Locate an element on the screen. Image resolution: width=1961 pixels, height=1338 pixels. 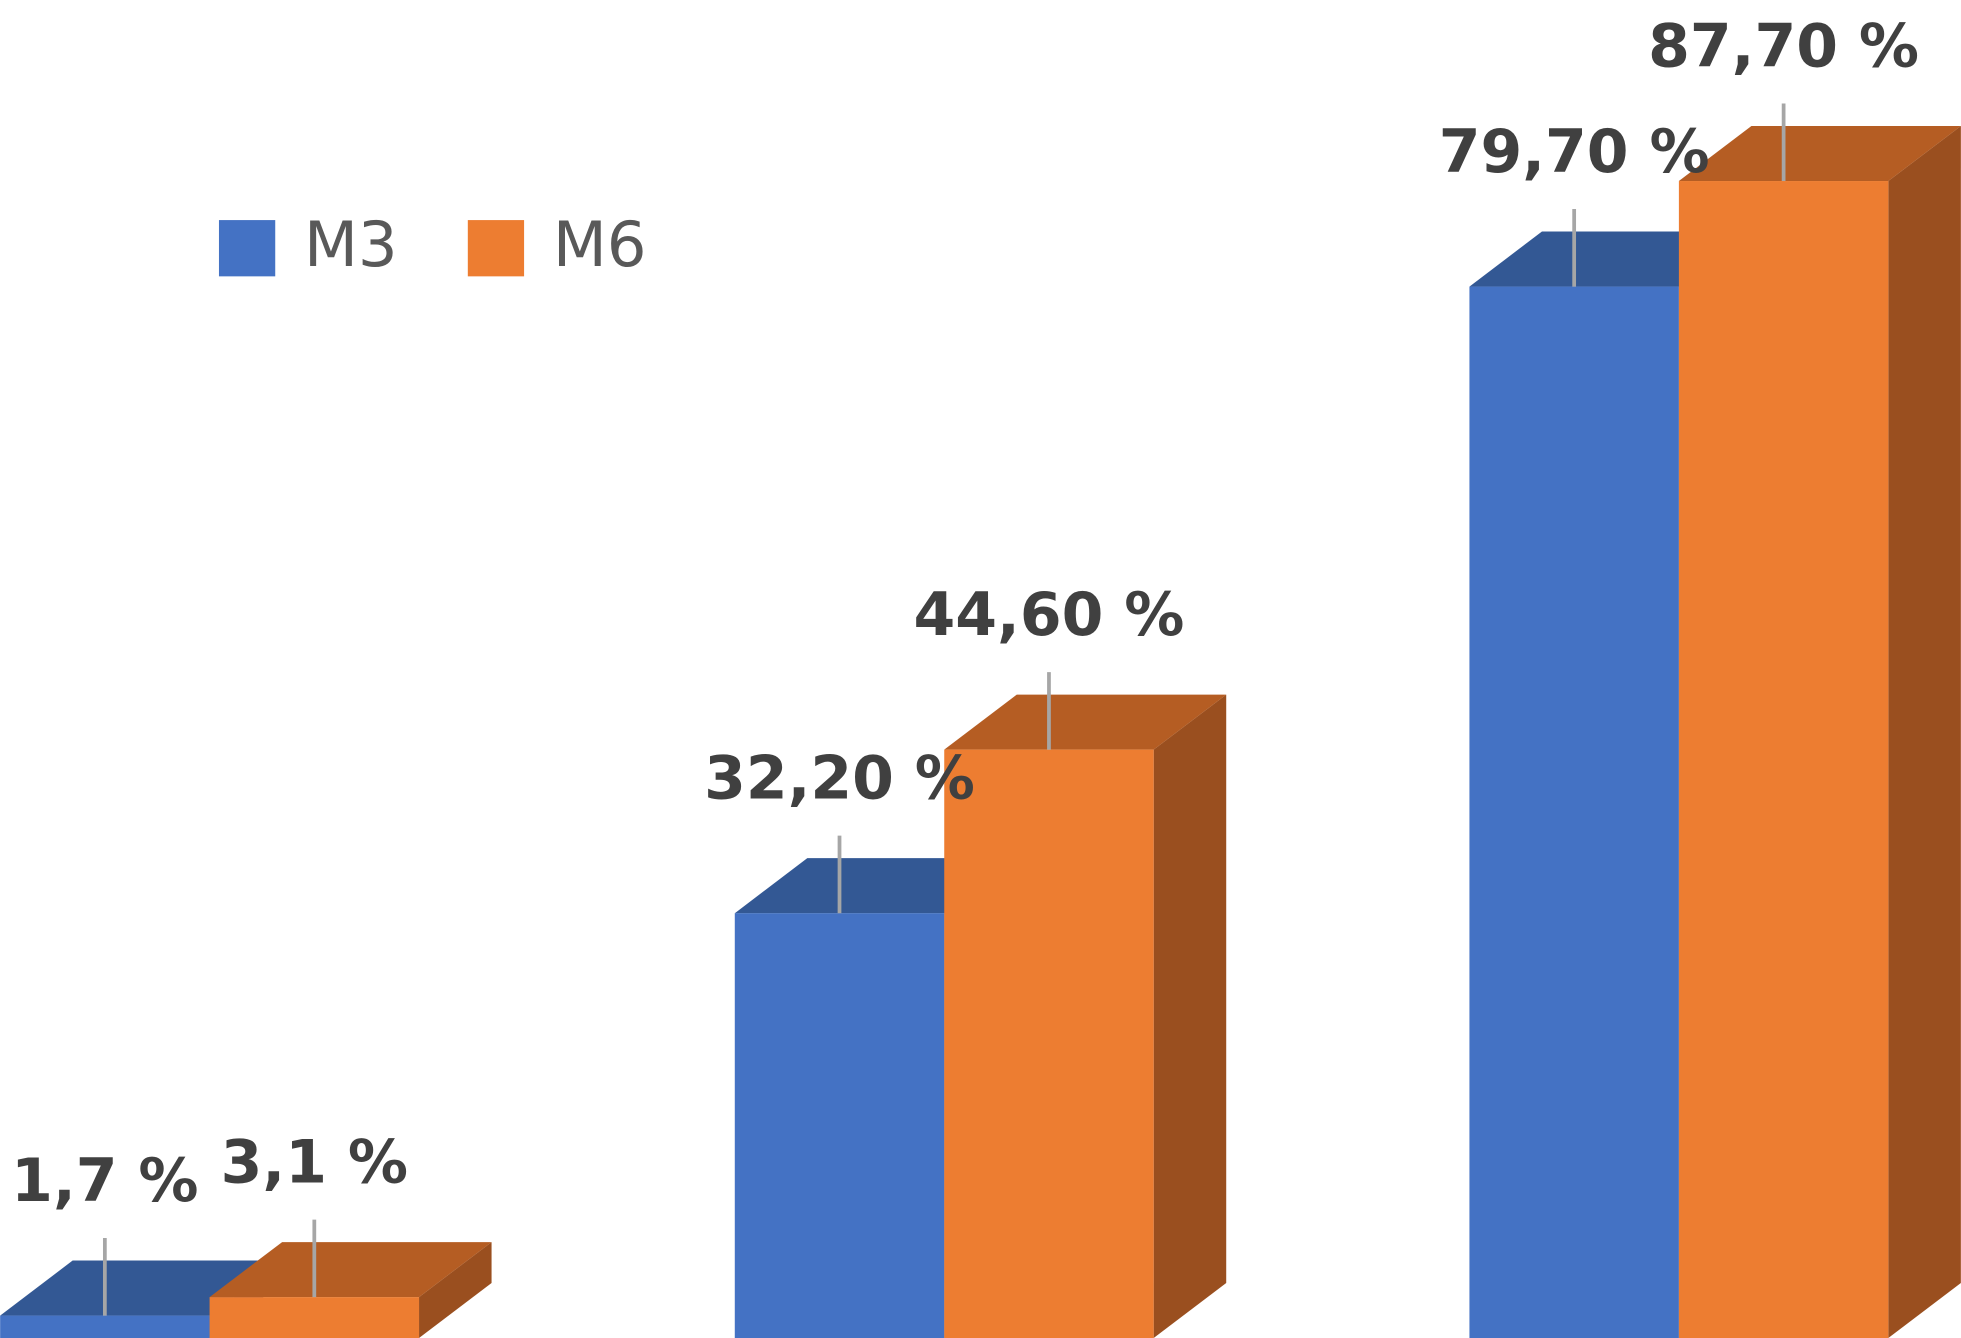
value-label: 32,20 % is located at coordinates (839, 778).